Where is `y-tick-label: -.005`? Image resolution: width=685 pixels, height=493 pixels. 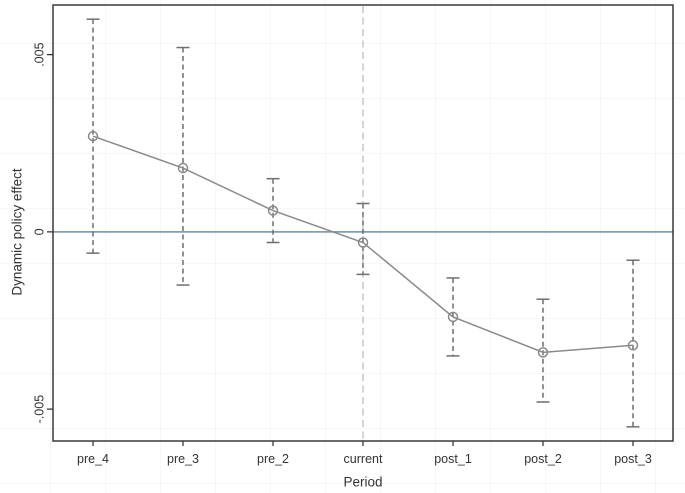
y-tick-label: -.005 is located at coordinates (39, 409).